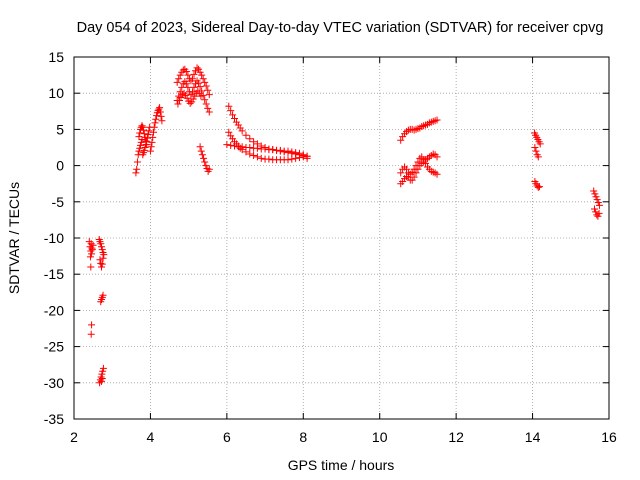 This screenshot has width=640, height=480. Describe the element at coordinates (419, 169) in the screenshot. I see `series-k2` at that location.